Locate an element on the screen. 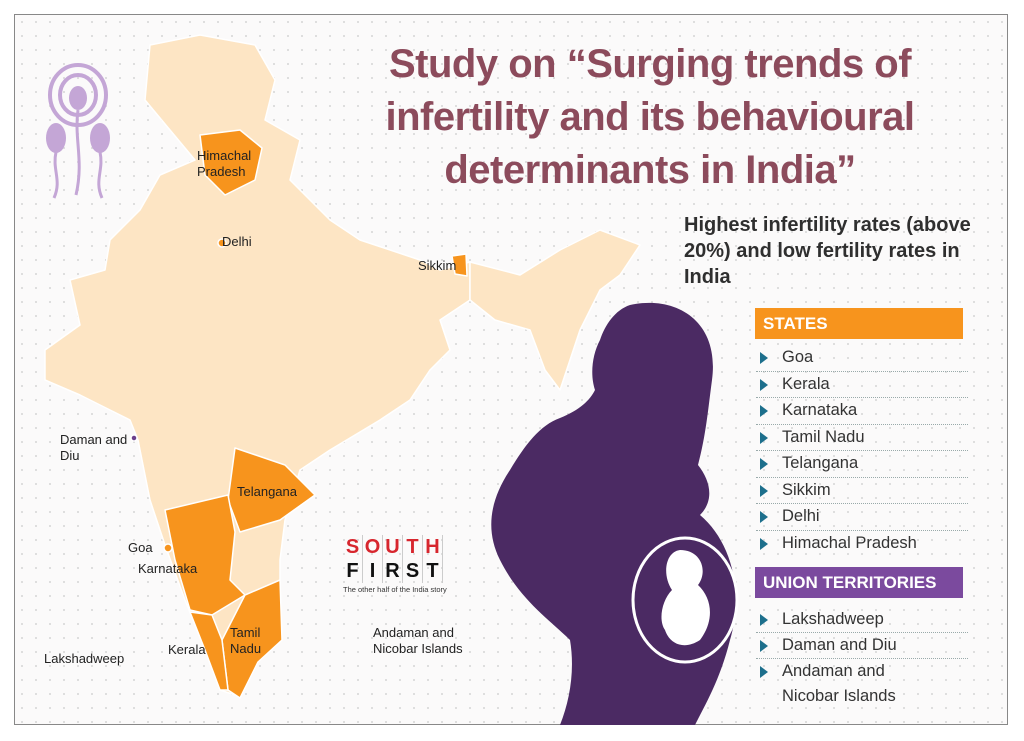 The image size is (1024, 741). label-andaman-nicobar: Andaman and Nicobar Islands is located at coordinates (418, 640).